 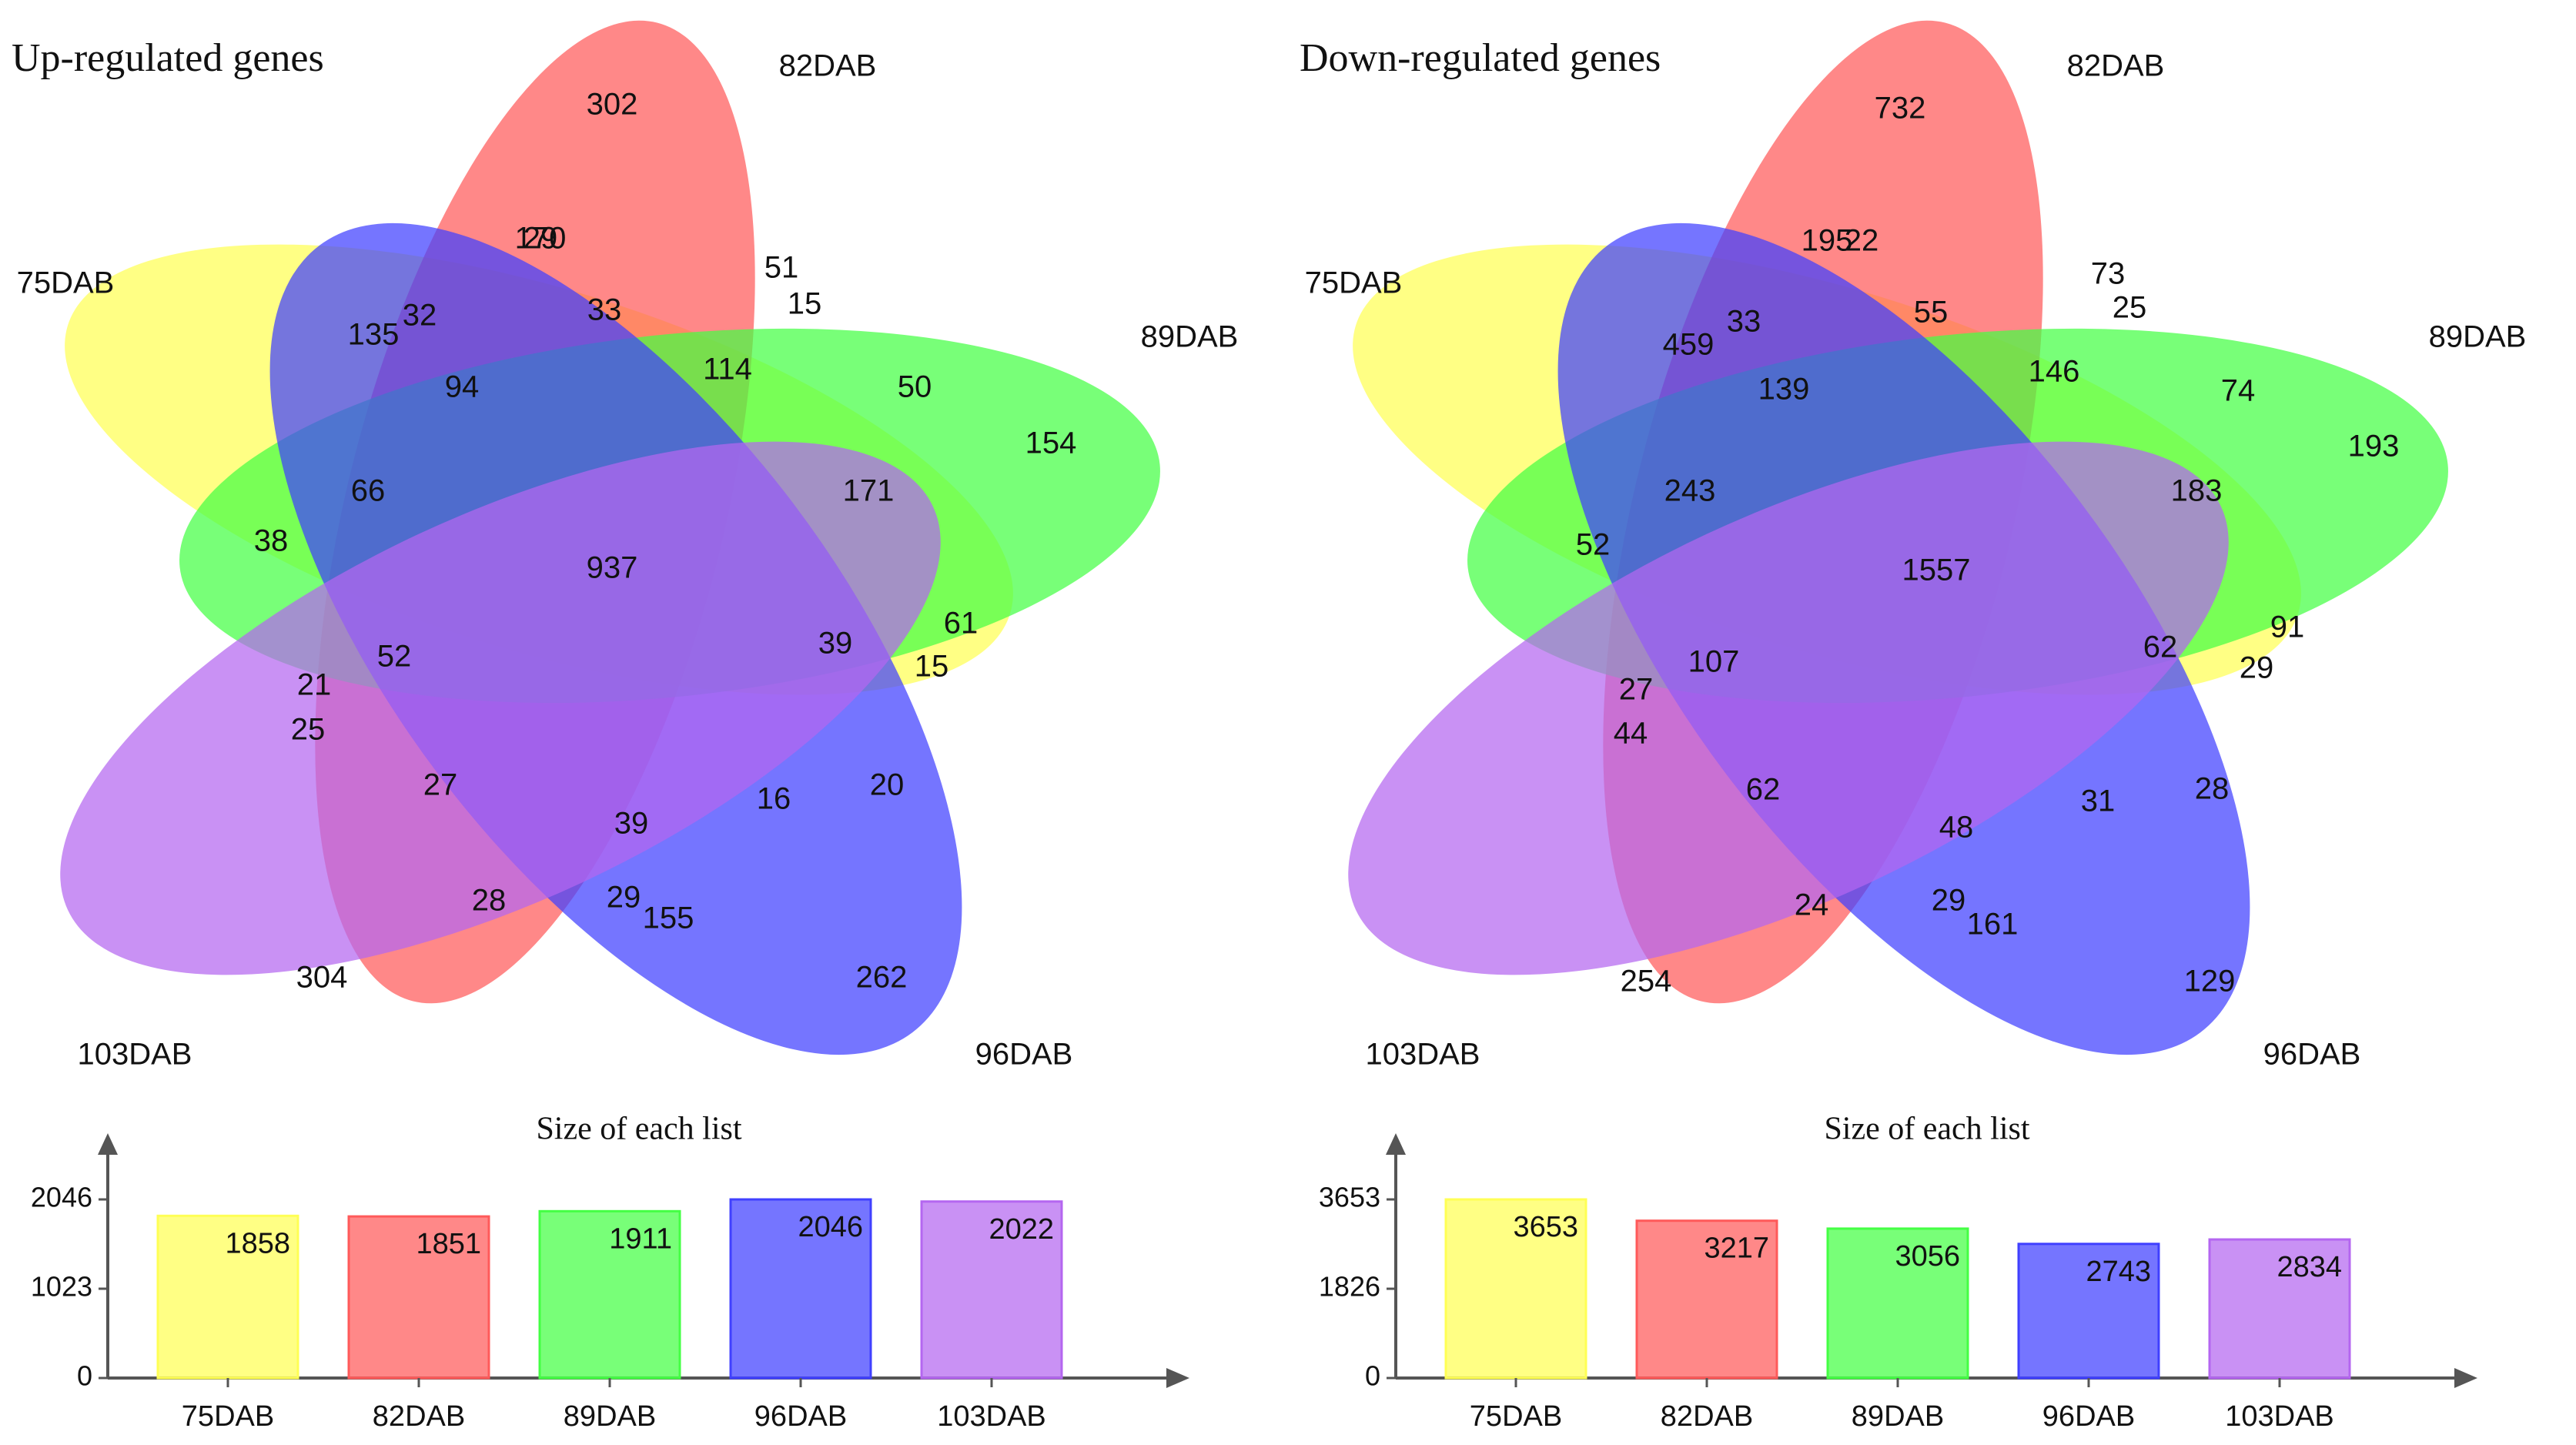 What do you see at coordinates (228, 1297) in the screenshot?
I see `bar-75dab` at bounding box center [228, 1297].